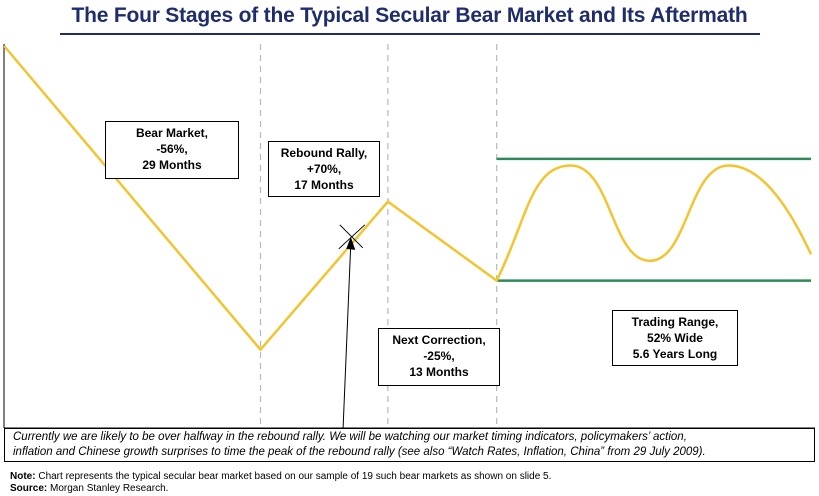 Image resolution: width=819 pixels, height=496 pixels. I want to click on annotation-line: 52% Wide, so click(675, 338).